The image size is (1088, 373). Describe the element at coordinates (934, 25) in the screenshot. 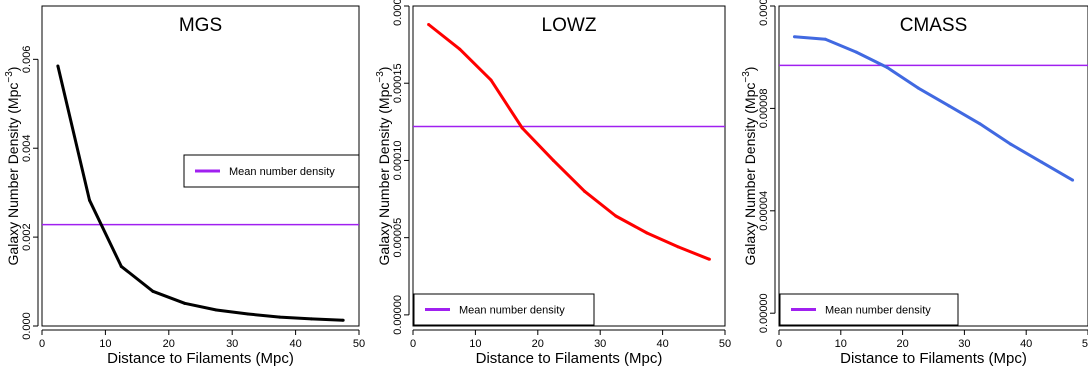

I see `chart-title: CMASS` at that location.